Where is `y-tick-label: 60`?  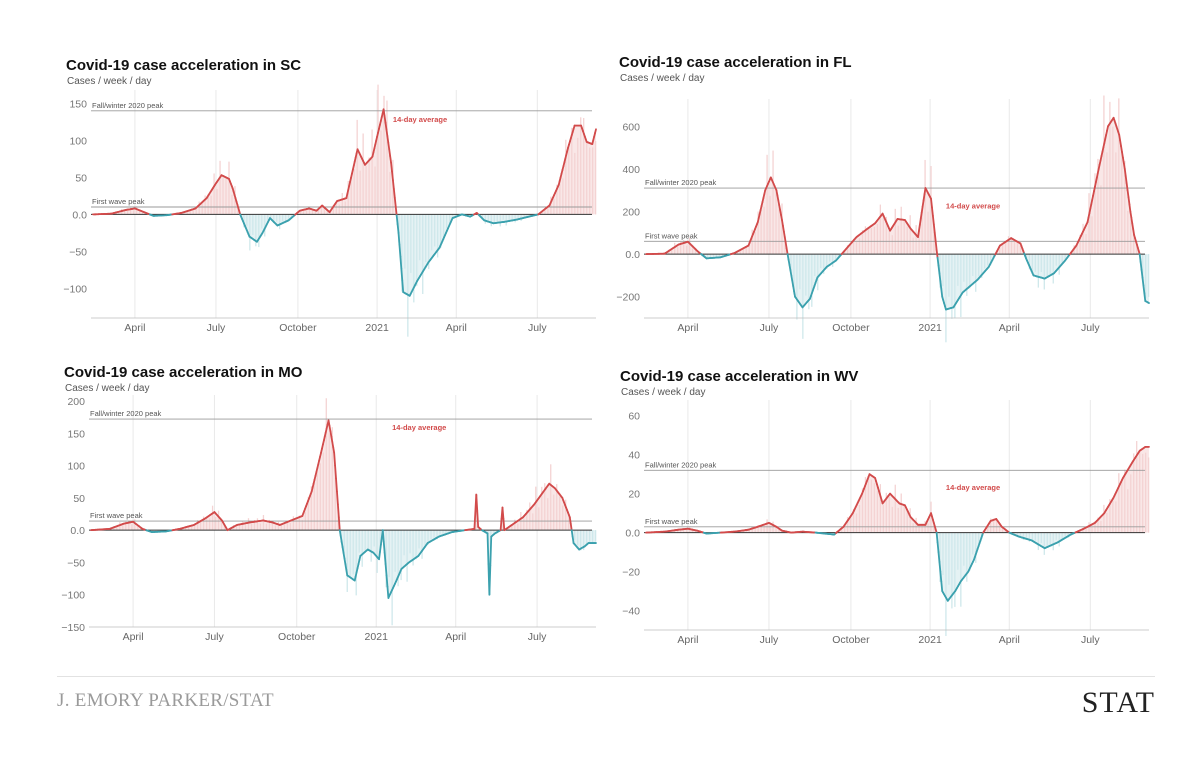
y-tick-label: 60 is located at coordinates (634, 417).